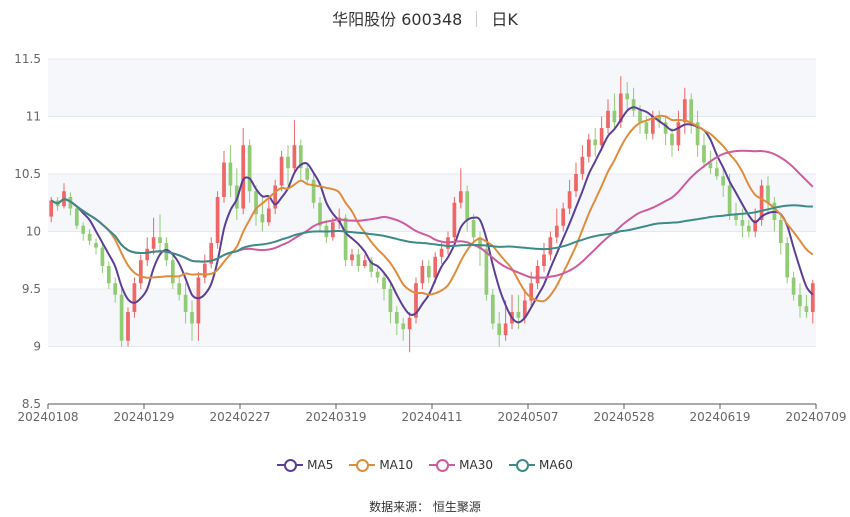 This screenshot has width=850, height=517. Describe the element at coordinates (381, 465) in the screenshot. I see `legend-item-ma10: MA10` at that location.